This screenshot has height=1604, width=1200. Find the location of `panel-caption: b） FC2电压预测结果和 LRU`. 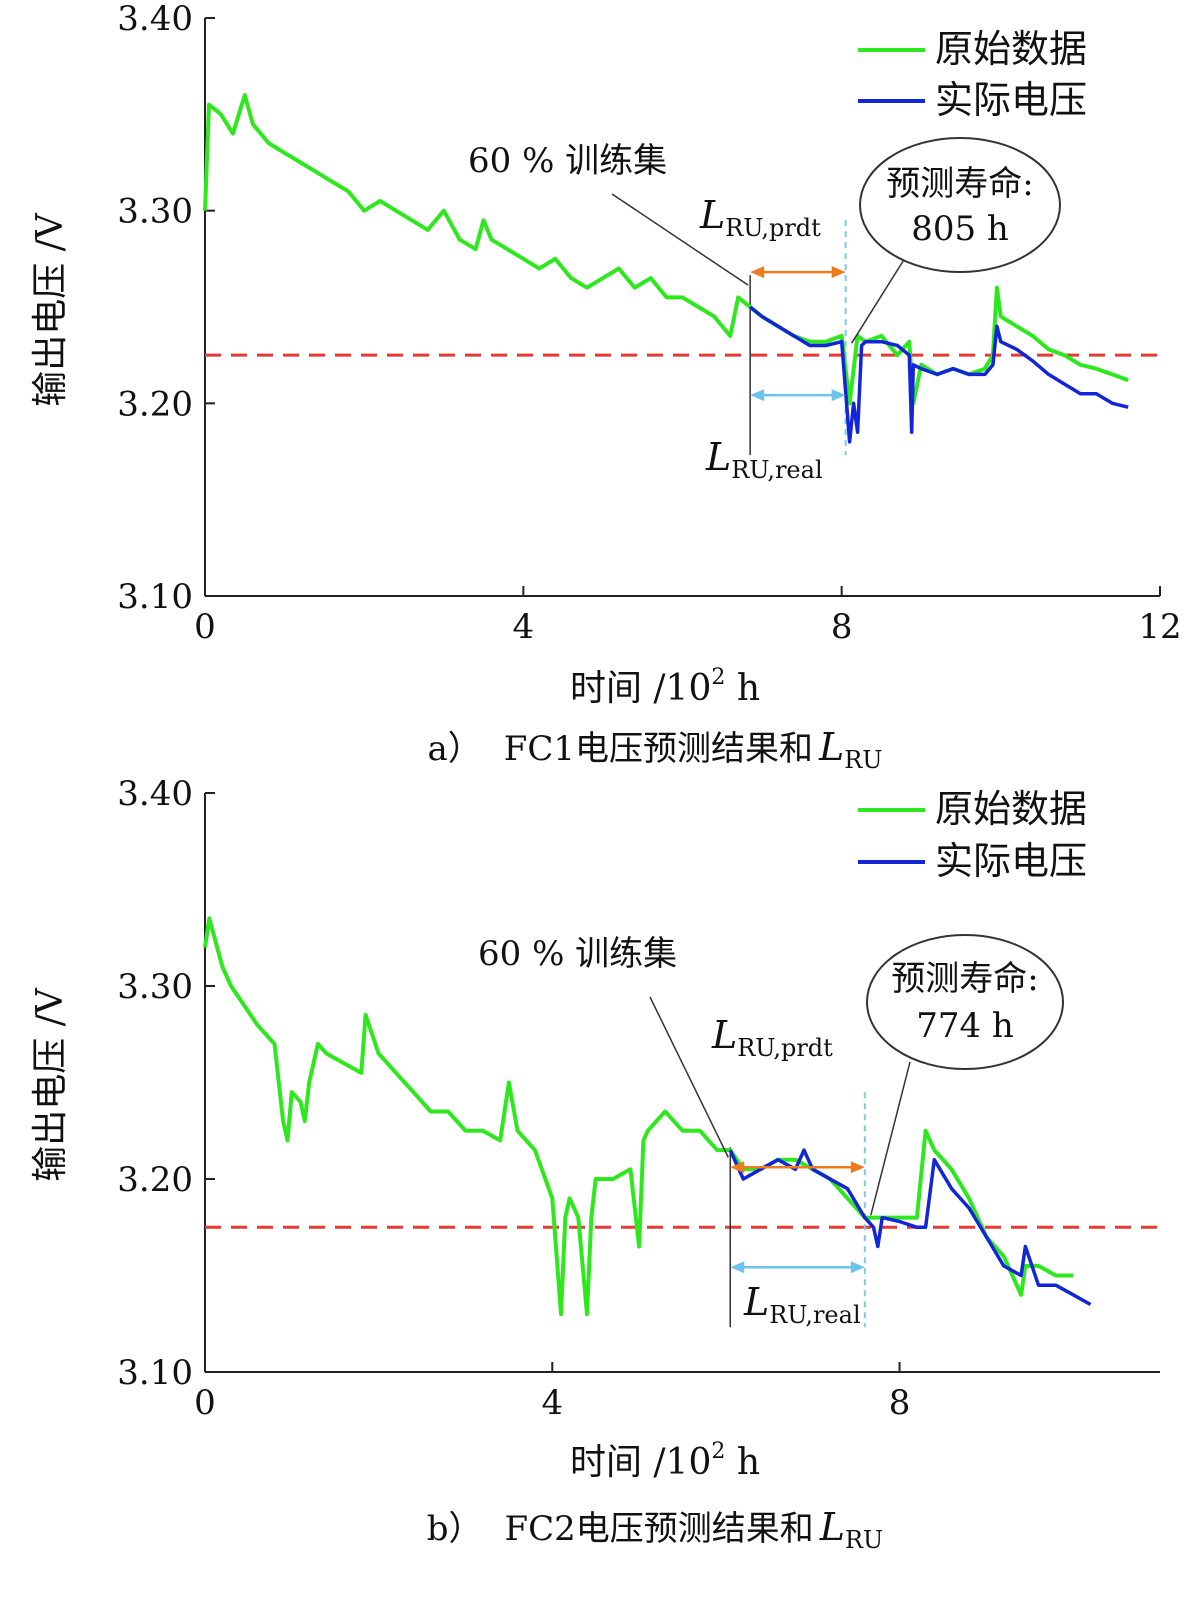

panel-caption: b） FC2电压预测结果和 LRU is located at coordinates (655, 1529).